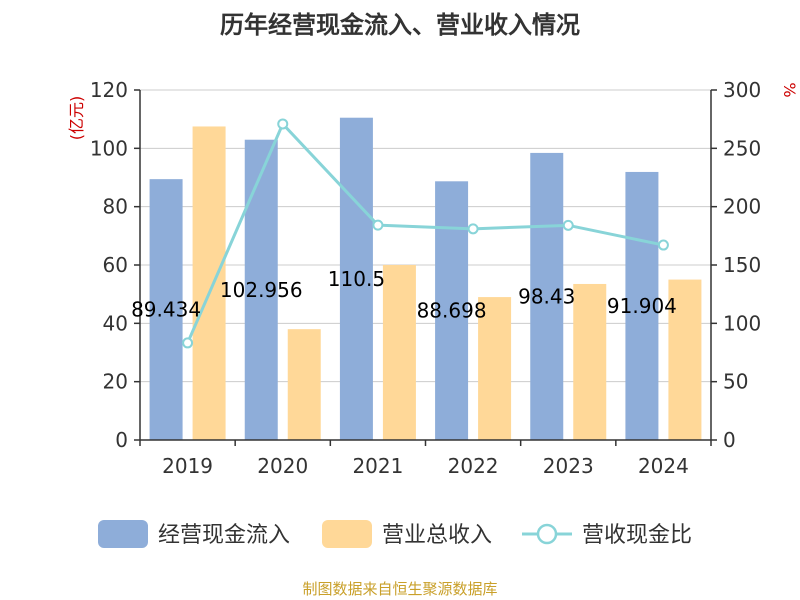 Image resolution: width=800 pixels, height=600 pixels. What do you see at coordinates (115, 207) in the screenshot?
I see `left-tick-label: 80` at bounding box center [115, 207].